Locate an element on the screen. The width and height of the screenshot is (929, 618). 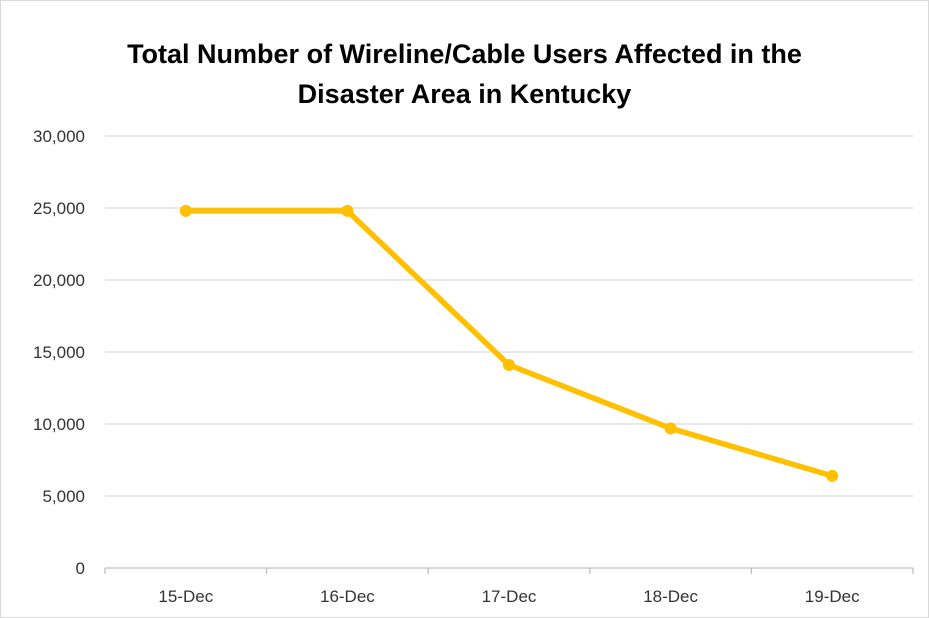
y-tick-label: 15,000 is located at coordinates (59, 352).